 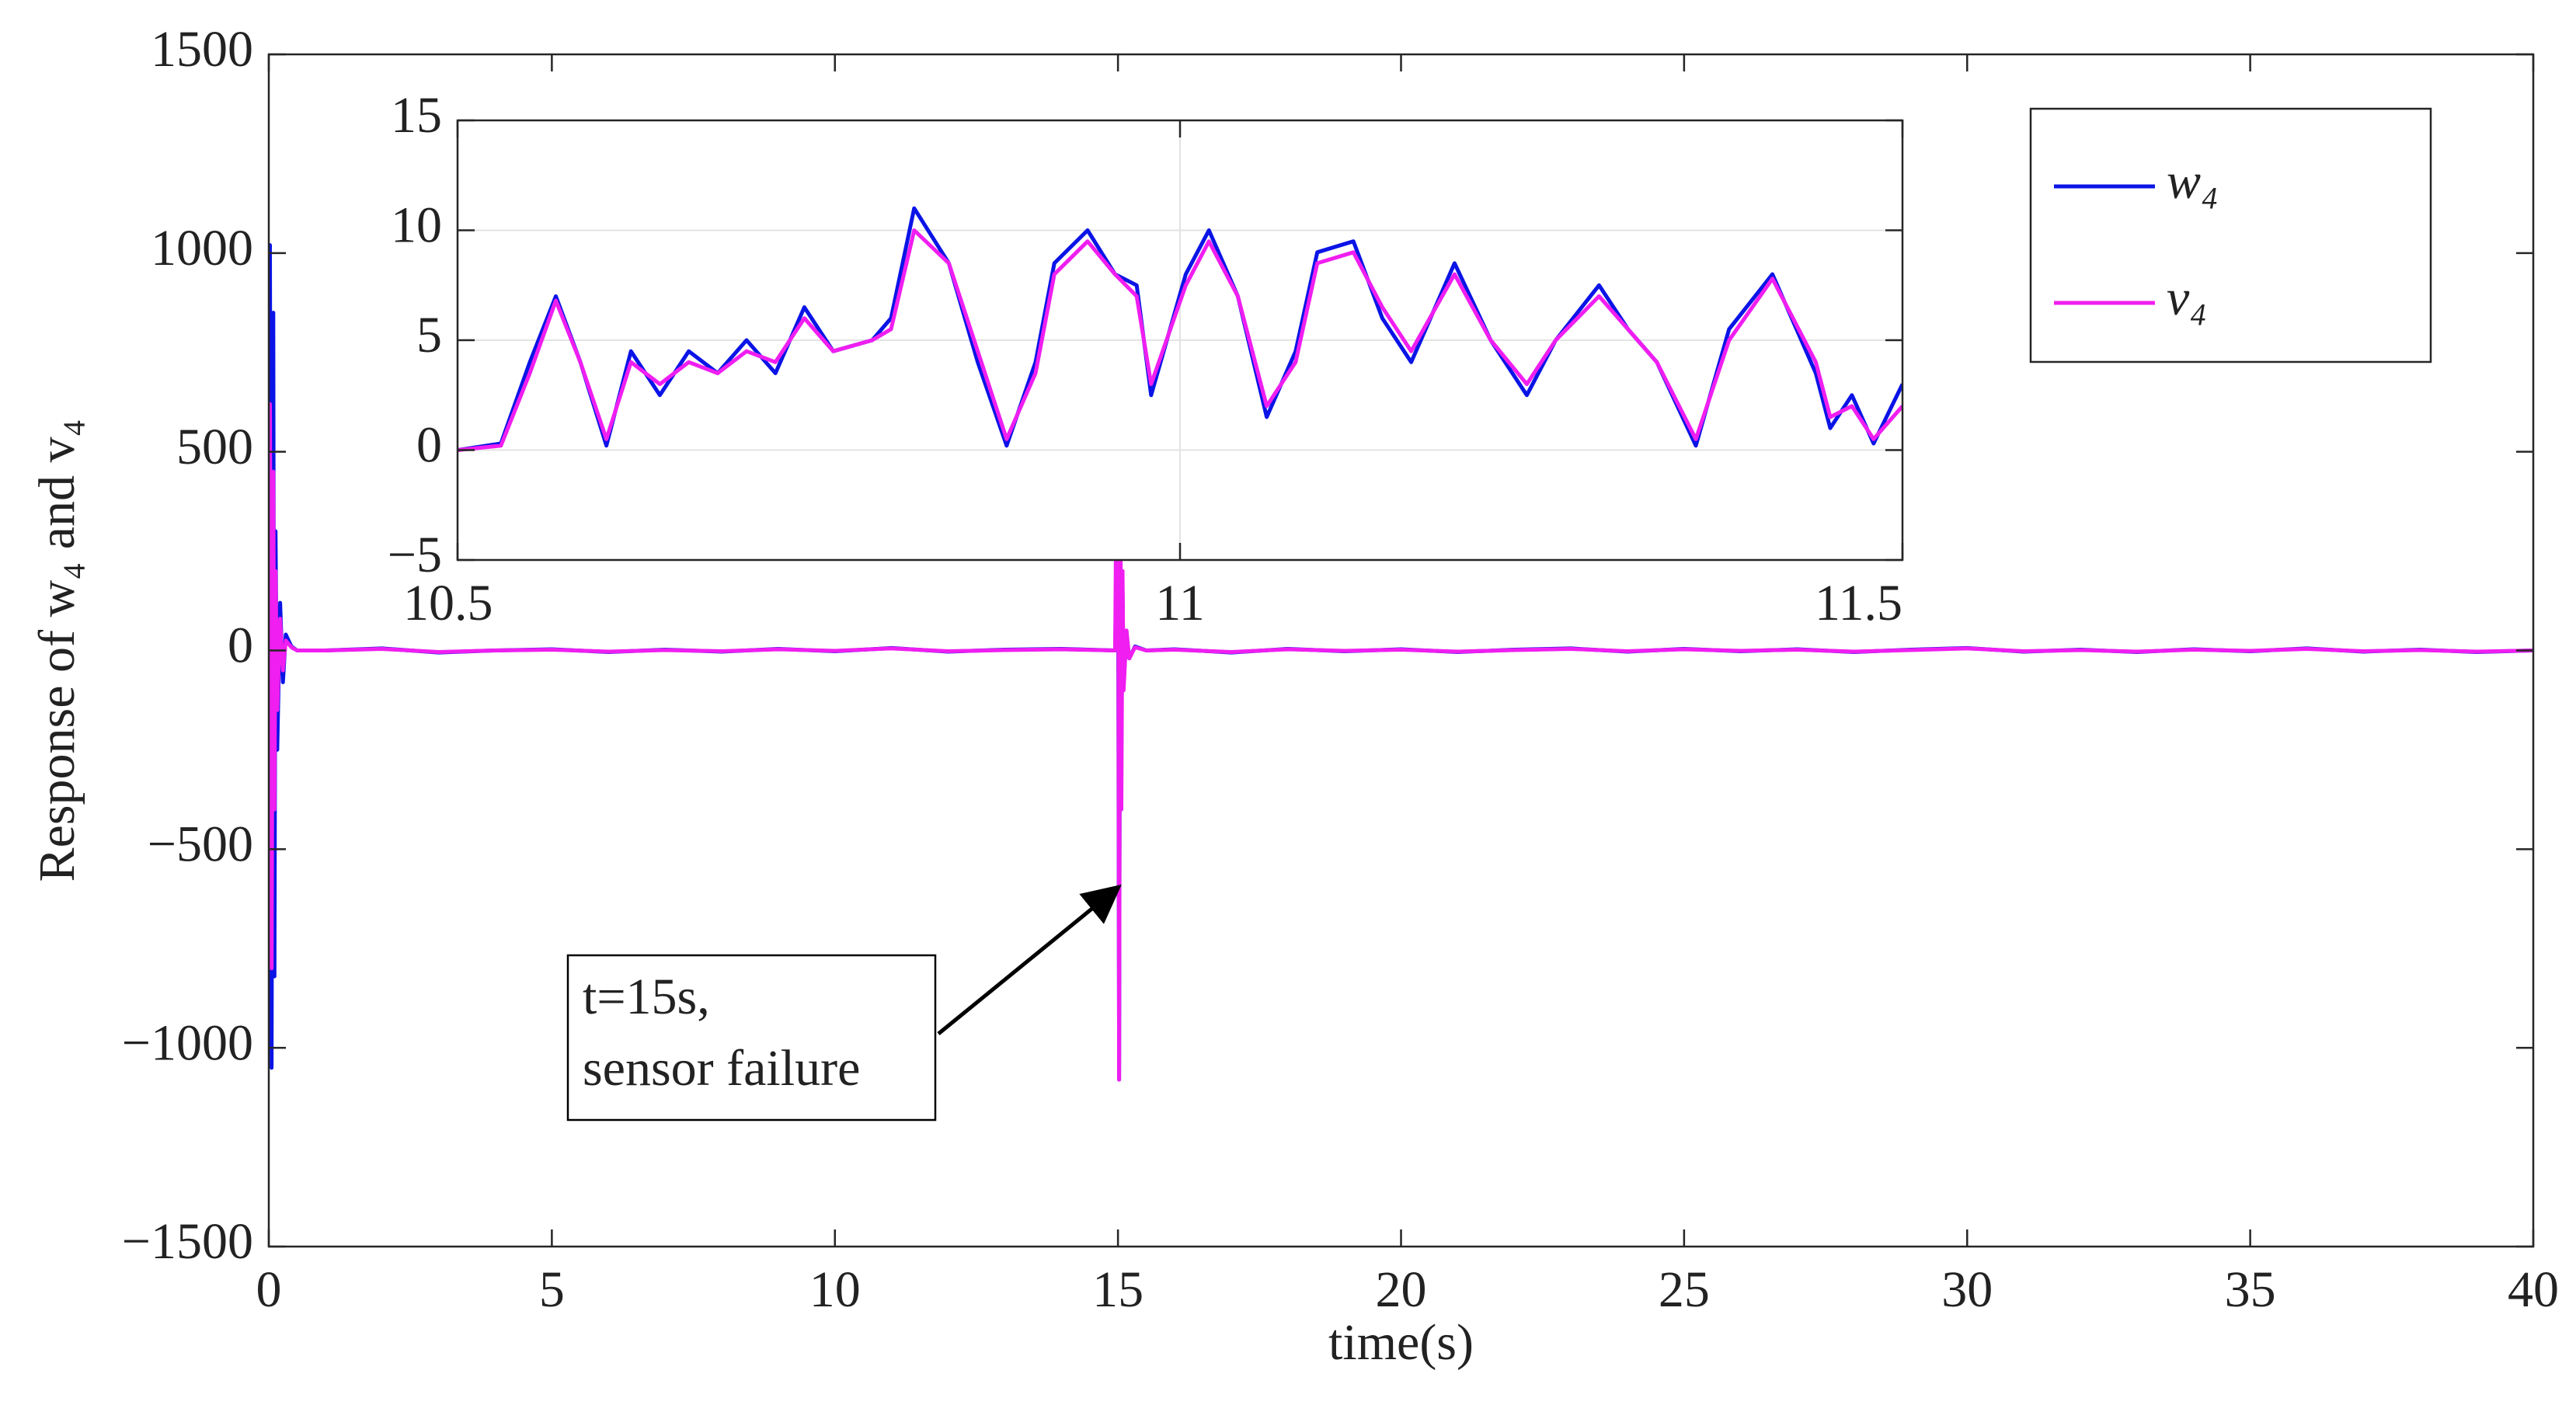 What do you see at coordinates (269, 1289) in the screenshot?
I see `x-tick-label: 0` at bounding box center [269, 1289].